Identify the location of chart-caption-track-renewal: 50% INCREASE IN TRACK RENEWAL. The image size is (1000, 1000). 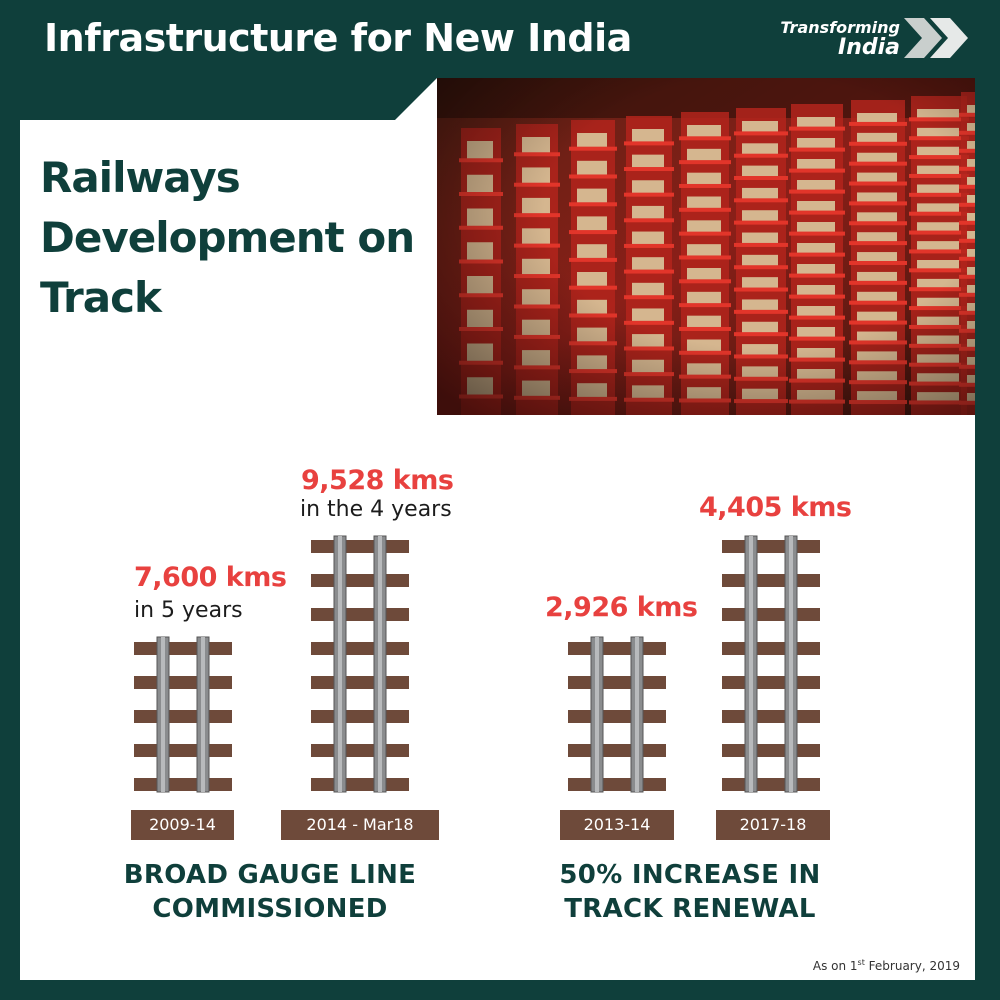
(690, 892).